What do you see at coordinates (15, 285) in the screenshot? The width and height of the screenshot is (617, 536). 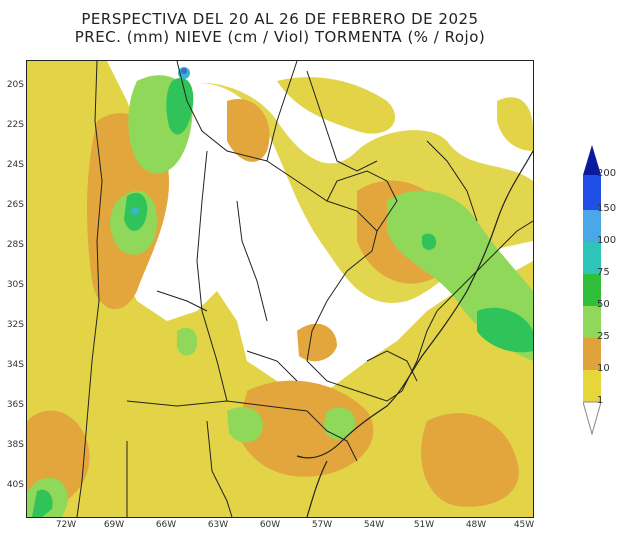 I see `lat-label-30s: 30S` at bounding box center [15, 285].